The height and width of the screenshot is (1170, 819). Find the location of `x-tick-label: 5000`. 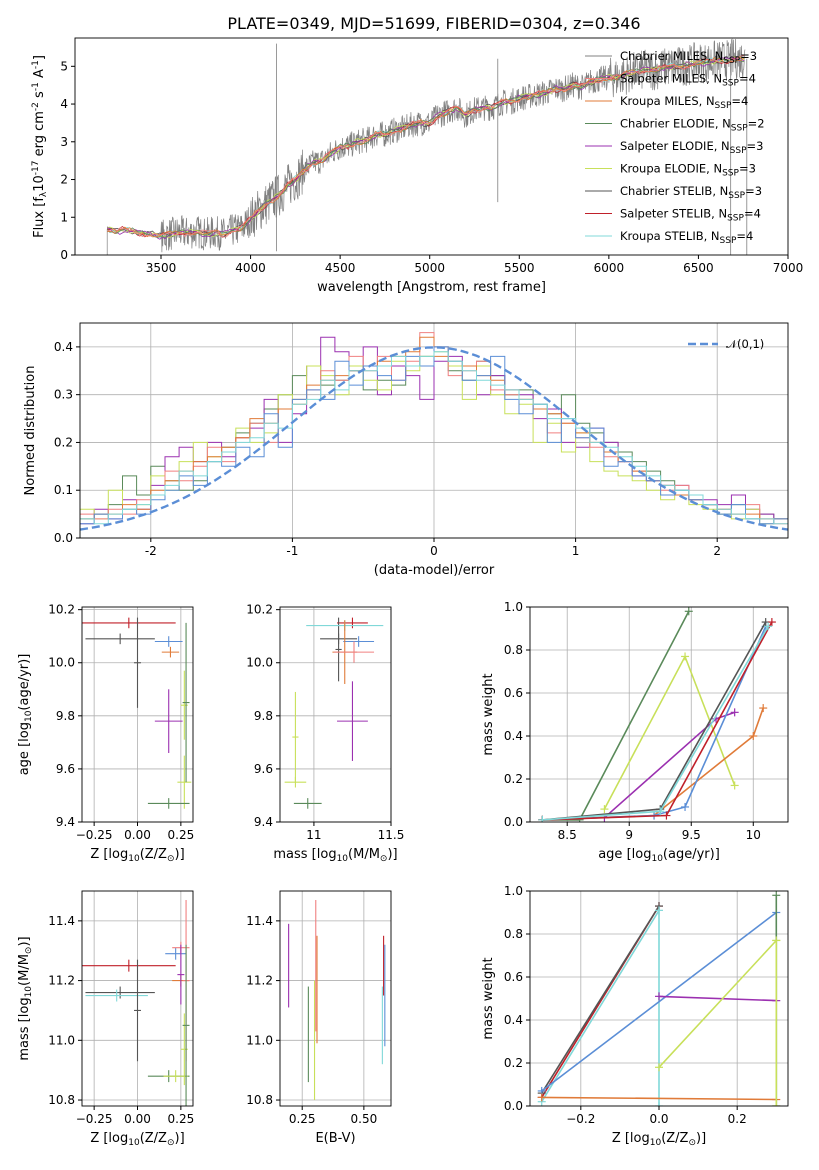

x-tick-label: 5000 is located at coordinates (429, 268).